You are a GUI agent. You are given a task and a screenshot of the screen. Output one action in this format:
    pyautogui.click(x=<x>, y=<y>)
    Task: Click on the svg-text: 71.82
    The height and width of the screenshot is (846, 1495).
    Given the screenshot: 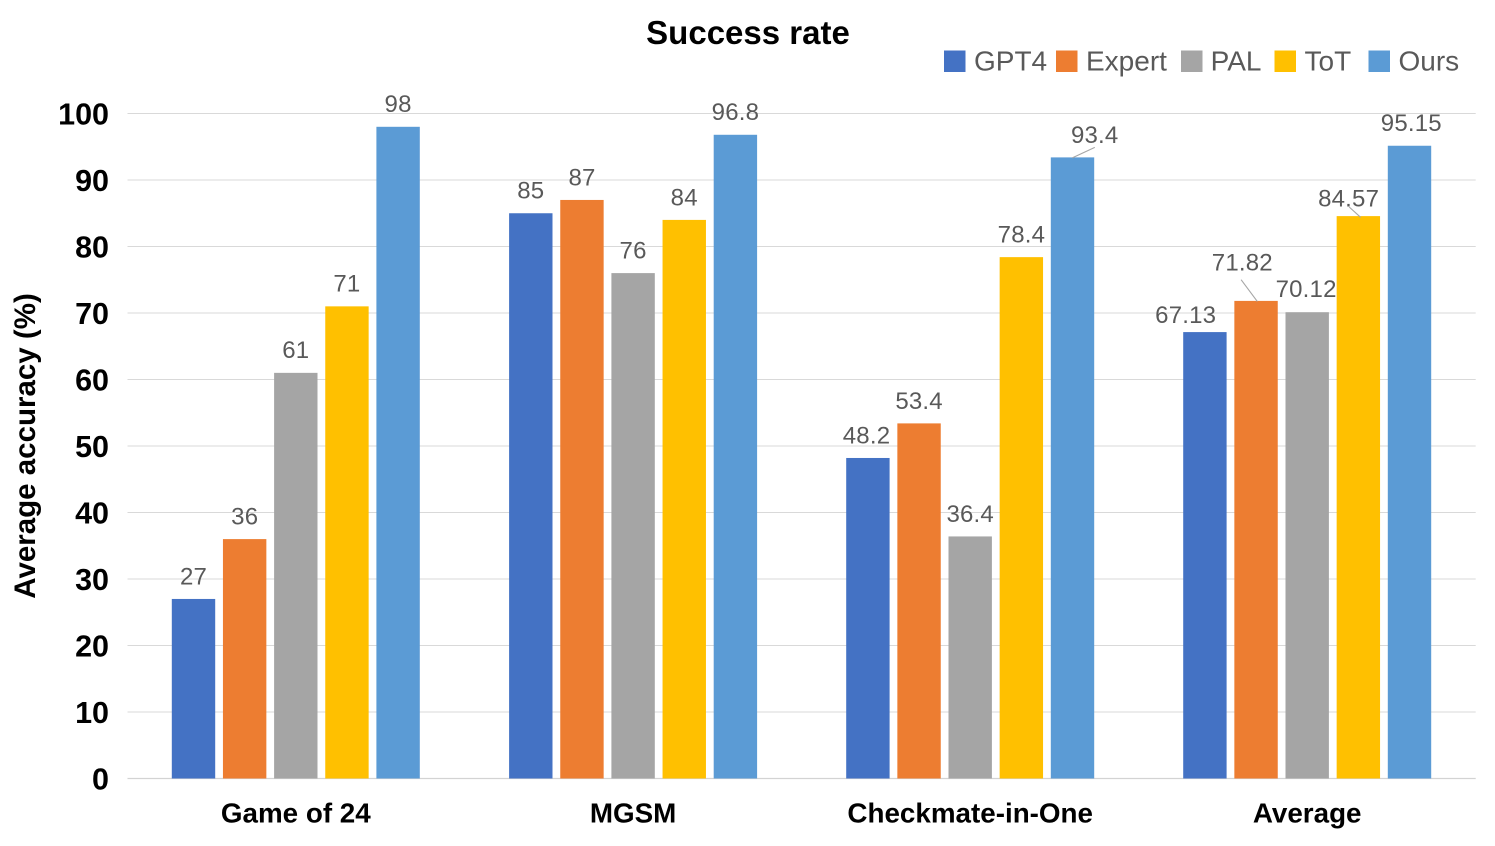 What is the action you would take?
    pyautogui.click(x=1242, y=262)
    